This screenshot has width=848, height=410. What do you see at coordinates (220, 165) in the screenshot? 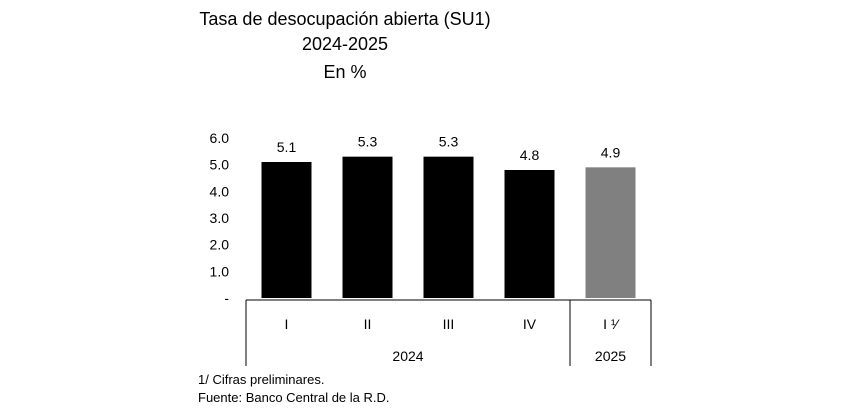
I see `y-tick-label: 5.0` at bounding box center [220, 165].